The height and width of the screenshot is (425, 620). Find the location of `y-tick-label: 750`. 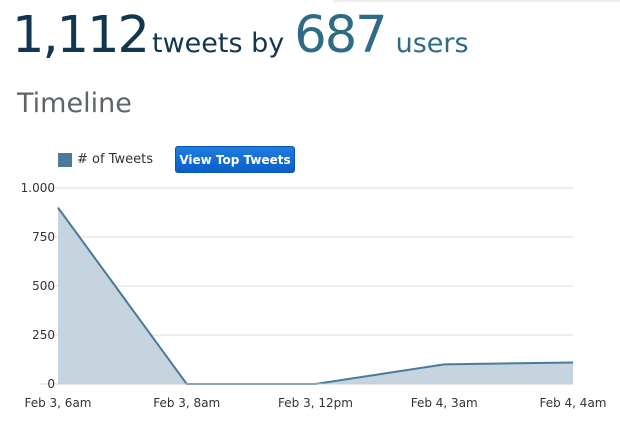

y-tick-label: 750 is located at coordinates (43, 237).